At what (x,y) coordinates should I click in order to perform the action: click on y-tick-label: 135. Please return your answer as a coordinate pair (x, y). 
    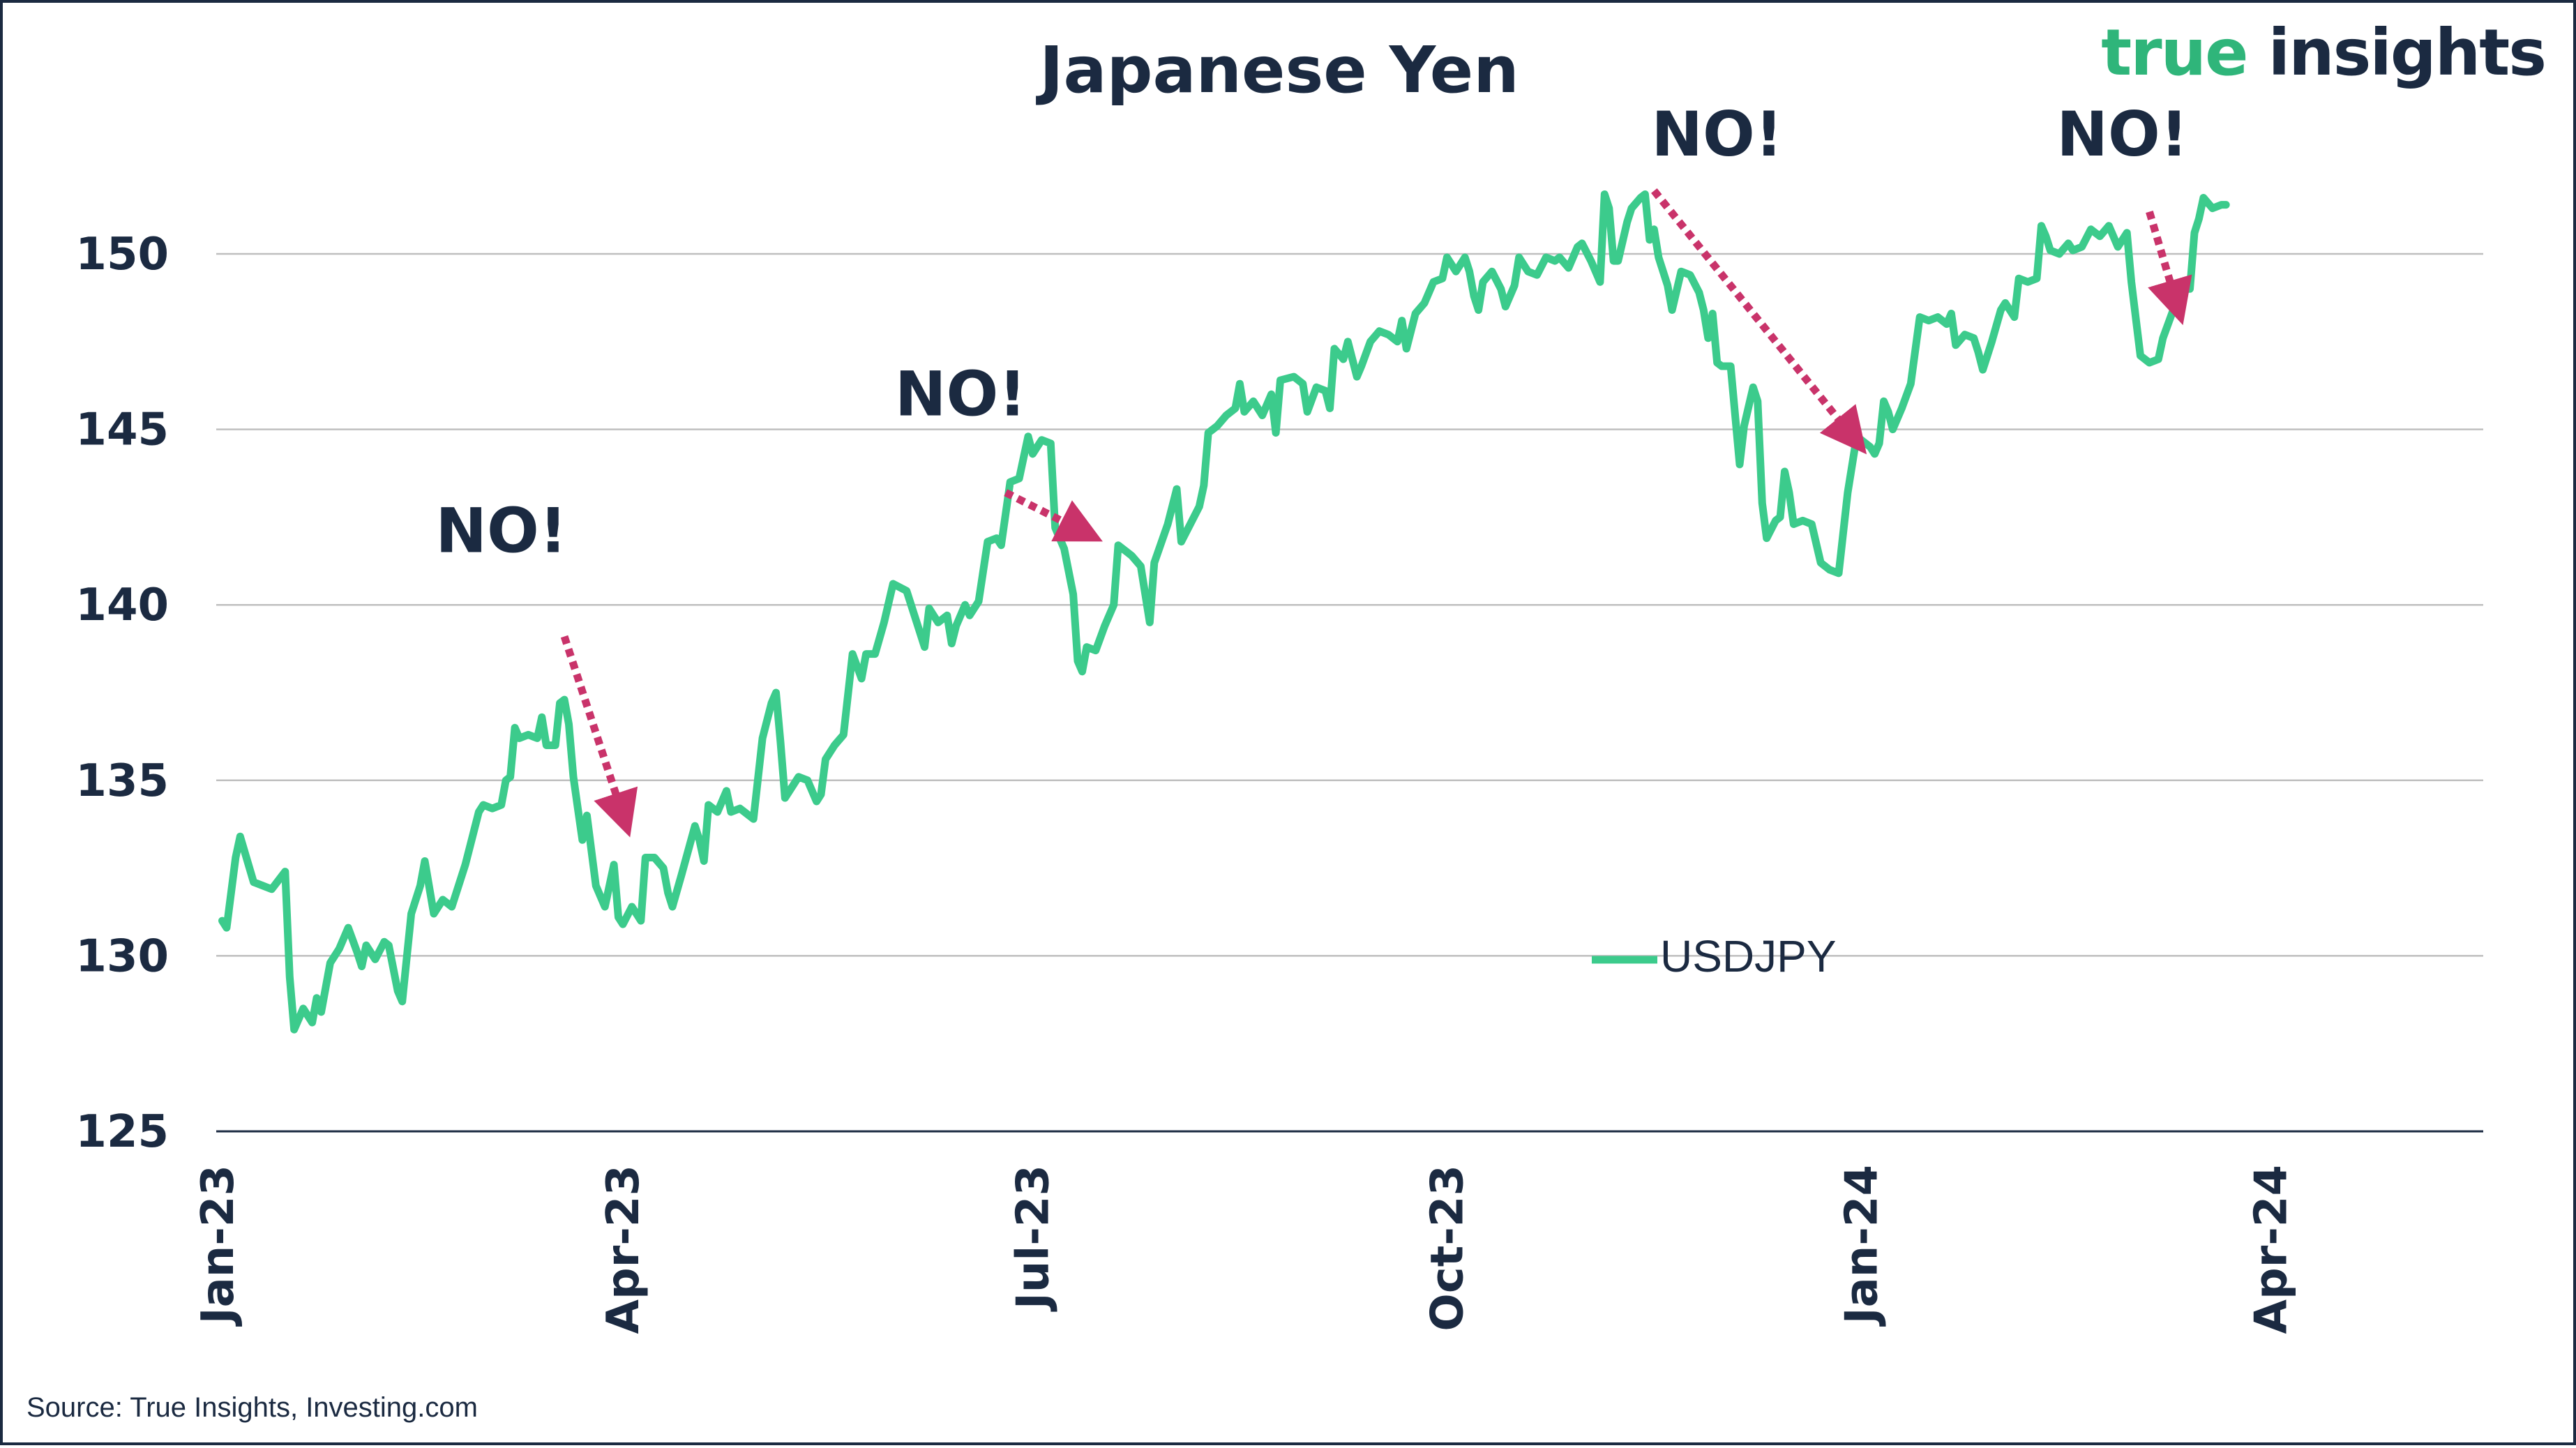
    Looking at the image, I should click on (122, 781).